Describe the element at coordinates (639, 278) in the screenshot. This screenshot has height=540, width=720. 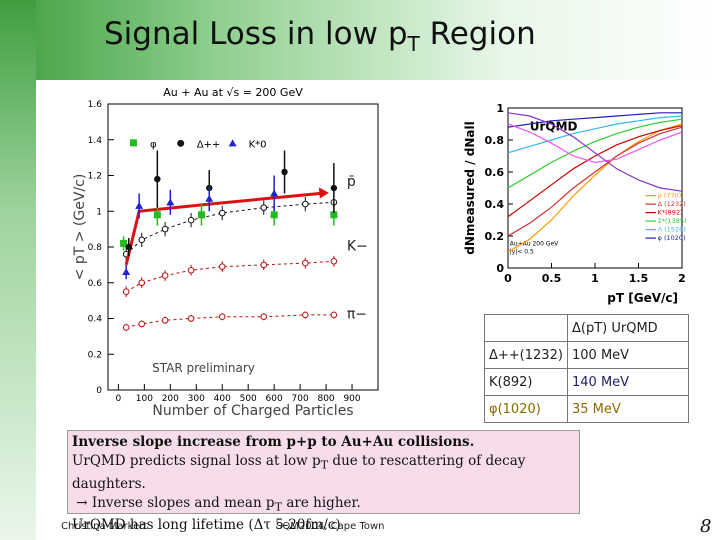
I see `x-tick-label: 1.5` at that location.